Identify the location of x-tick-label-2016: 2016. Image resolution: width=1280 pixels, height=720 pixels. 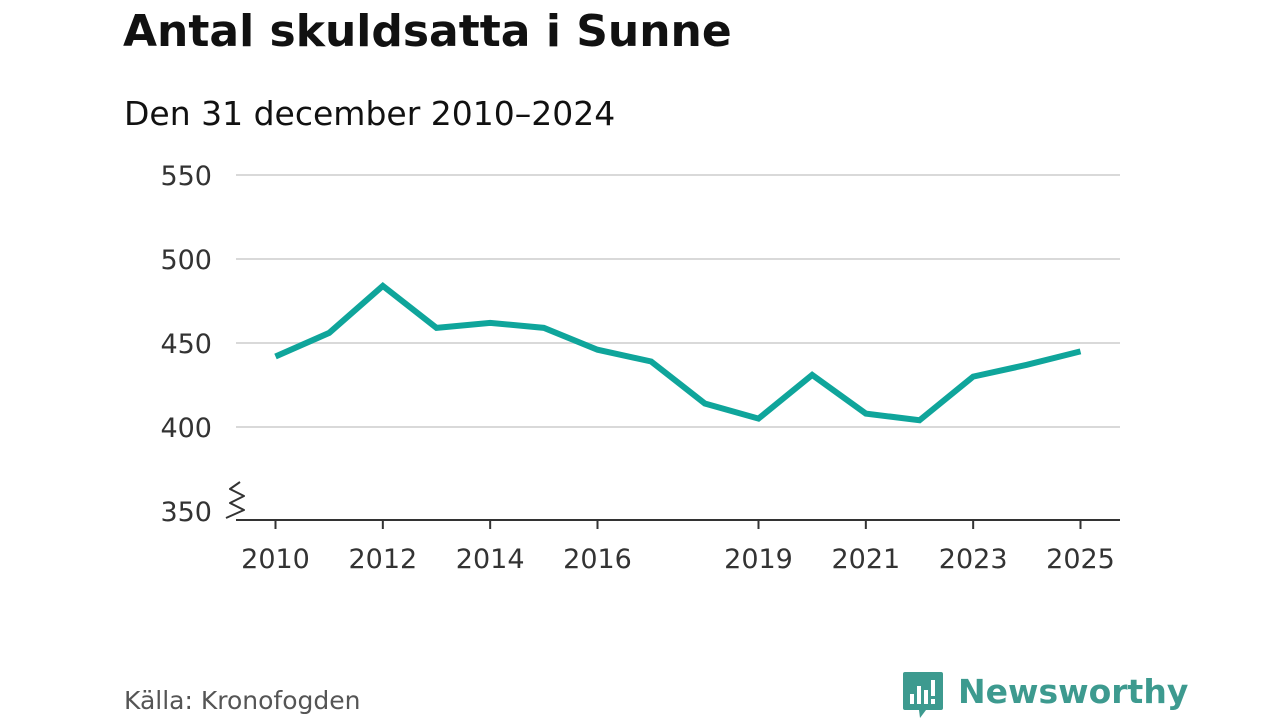
(597, 559).